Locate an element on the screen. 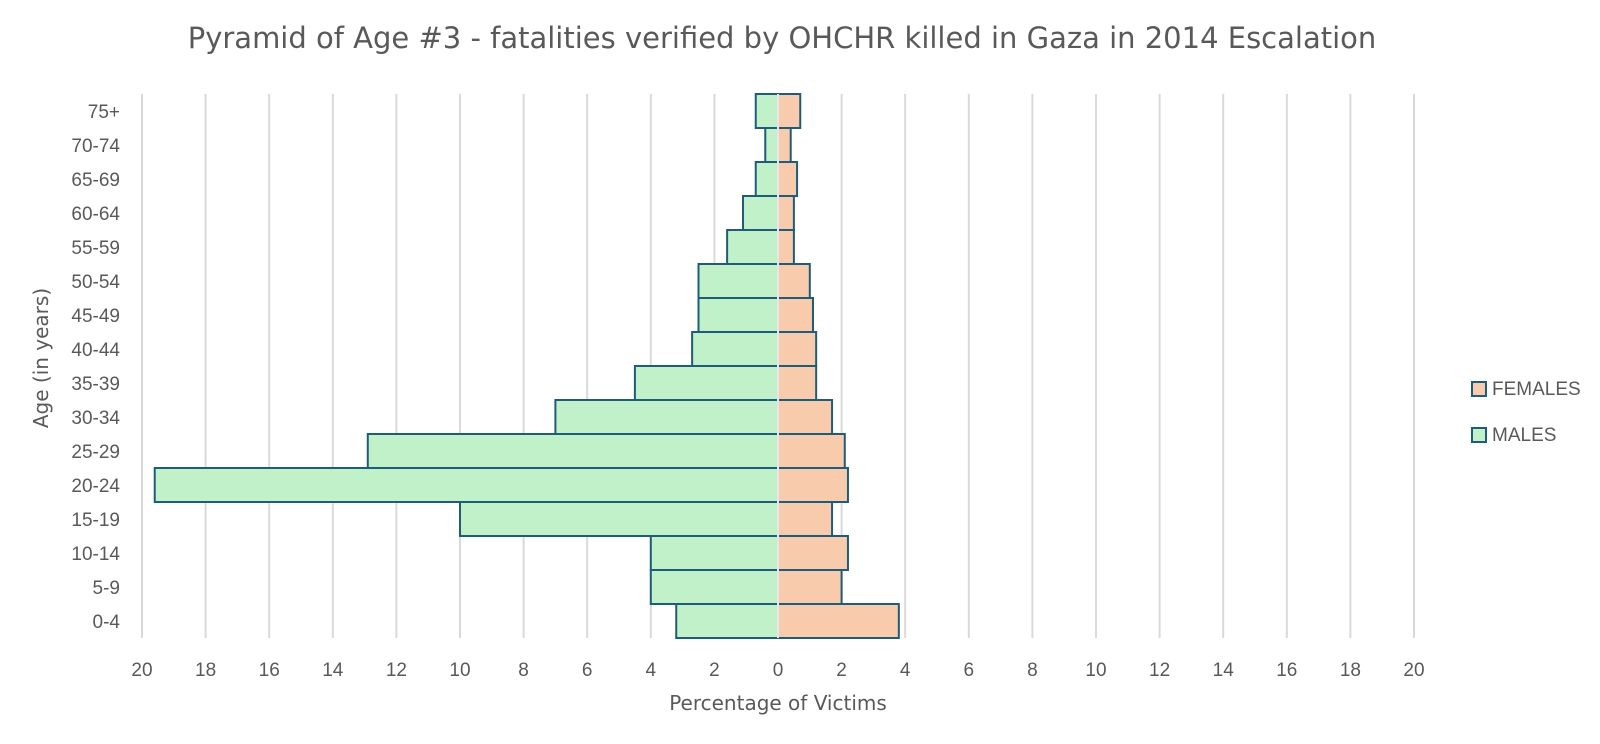 The image size is (1600, 744). legend-swatch-males is located at coordinates (1479, 435).